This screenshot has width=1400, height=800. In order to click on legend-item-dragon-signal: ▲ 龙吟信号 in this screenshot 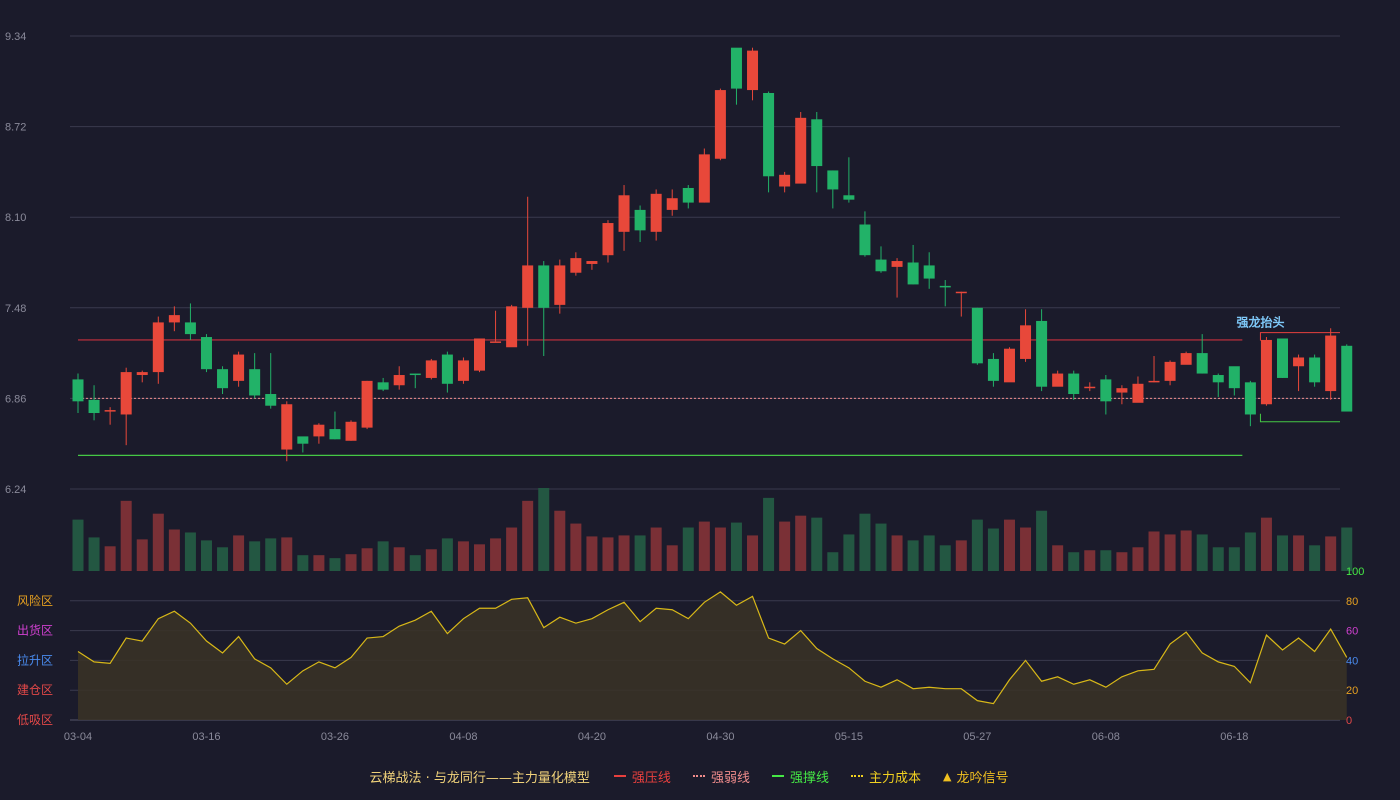, I will do `click(975, 776)`.